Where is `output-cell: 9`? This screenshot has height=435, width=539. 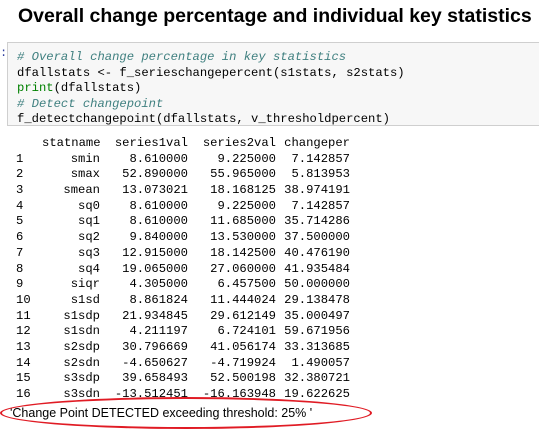
output-cell: 9 is located at coordinates (20, 284).